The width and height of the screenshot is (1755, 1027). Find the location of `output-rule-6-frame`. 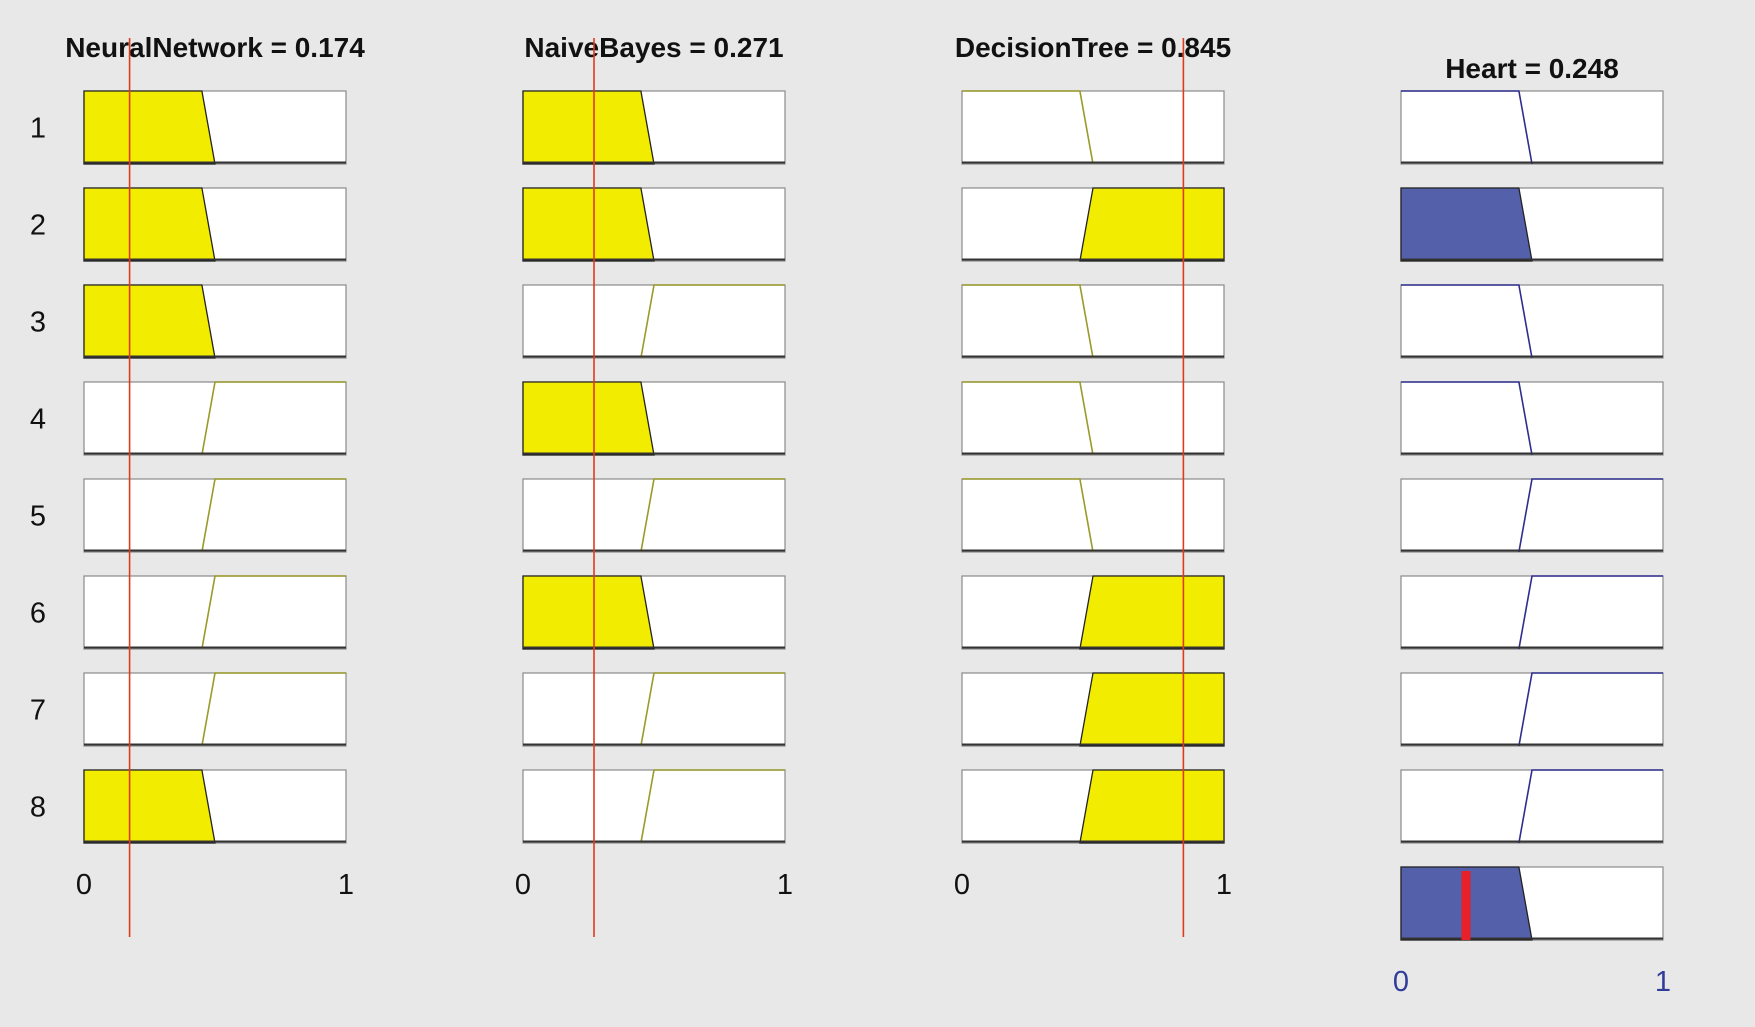

output-rule-6-frame is located at coordinates (1532, 612).